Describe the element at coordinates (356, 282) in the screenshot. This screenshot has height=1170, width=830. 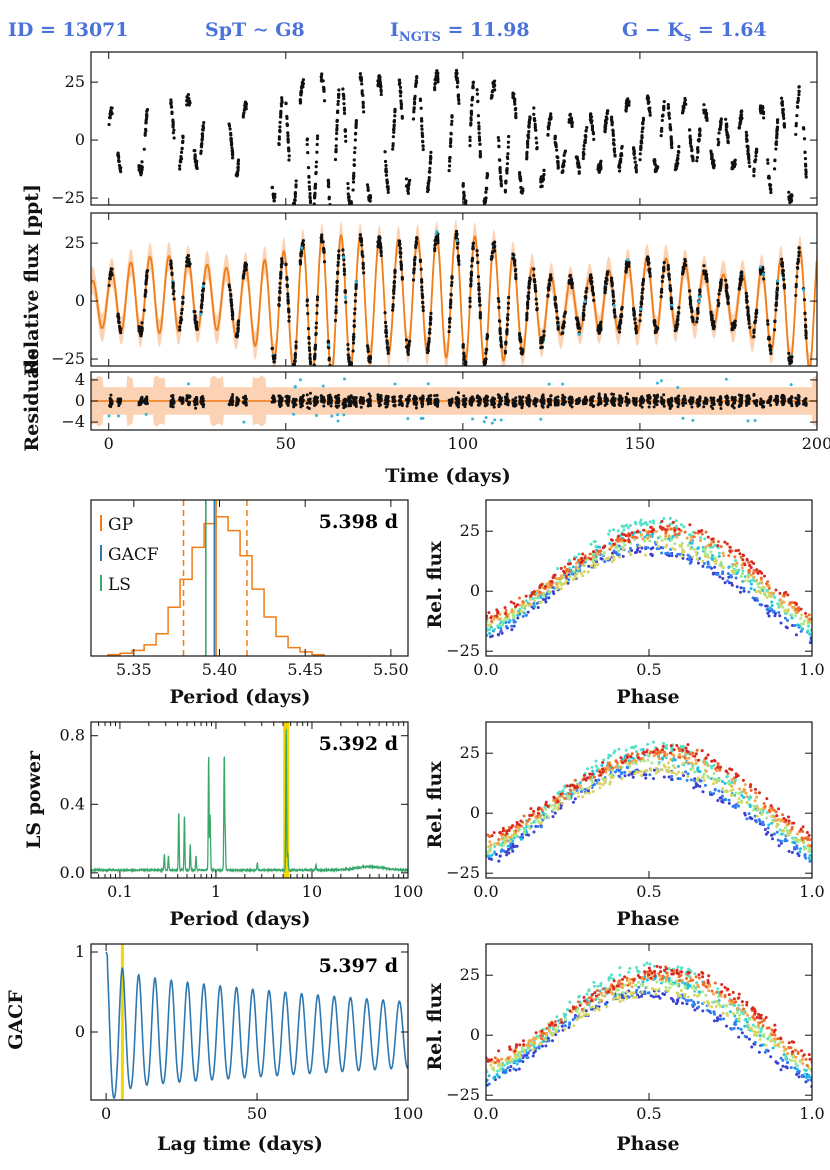
I see `gp-outlier-point` at that location.